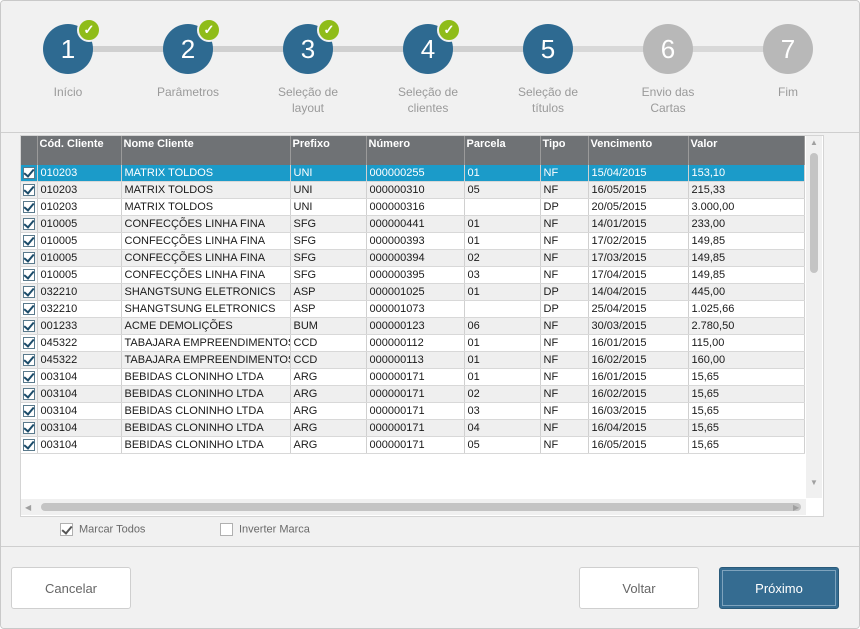 This screenshot has width=860, height=629. What do you see at coordinates (328, 360) in the screenshot?
I see `table-cell: CCD` at bounding box center [328, 360].